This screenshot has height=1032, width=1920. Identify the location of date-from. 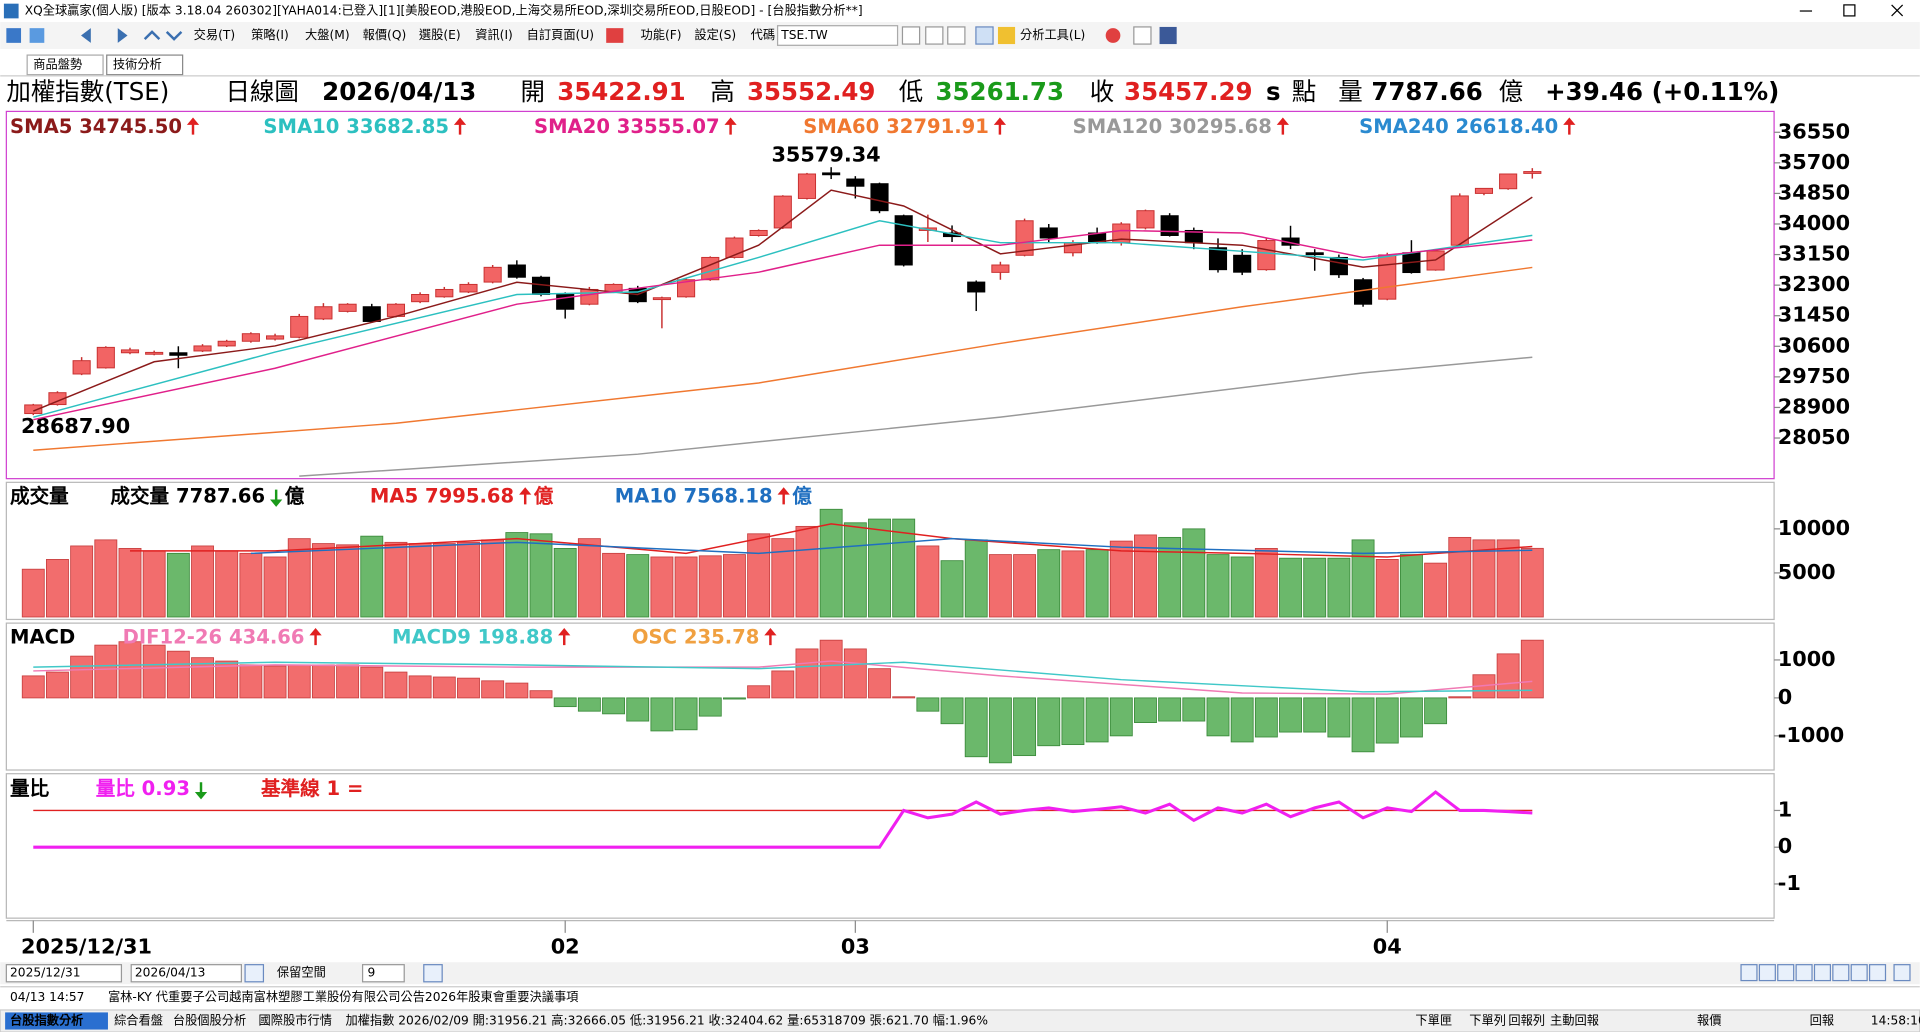
(64, 973).